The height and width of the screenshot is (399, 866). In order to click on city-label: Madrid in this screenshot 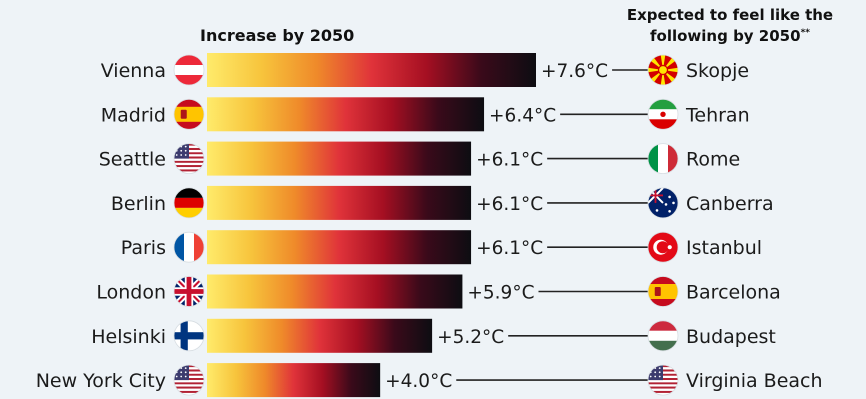, I will do `click(133, 115)`.